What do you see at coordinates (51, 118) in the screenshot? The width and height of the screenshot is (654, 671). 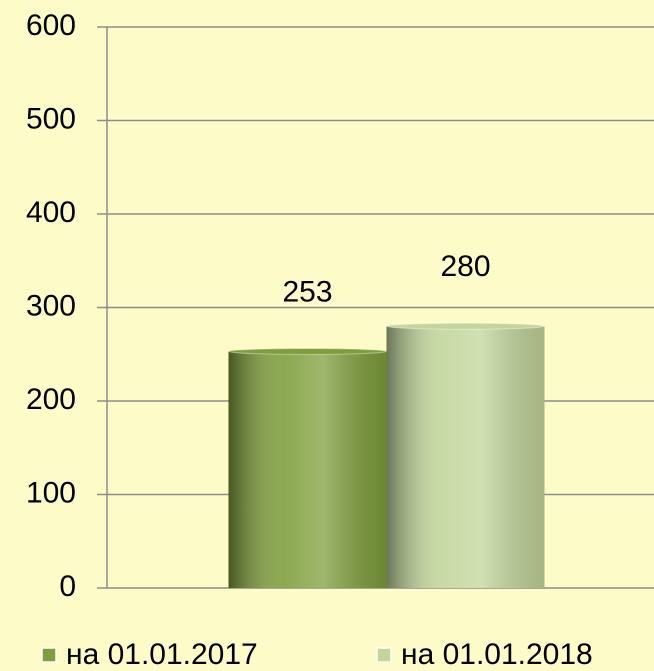 I see `y-tick-label: 500` at bounding box center [51, 118].